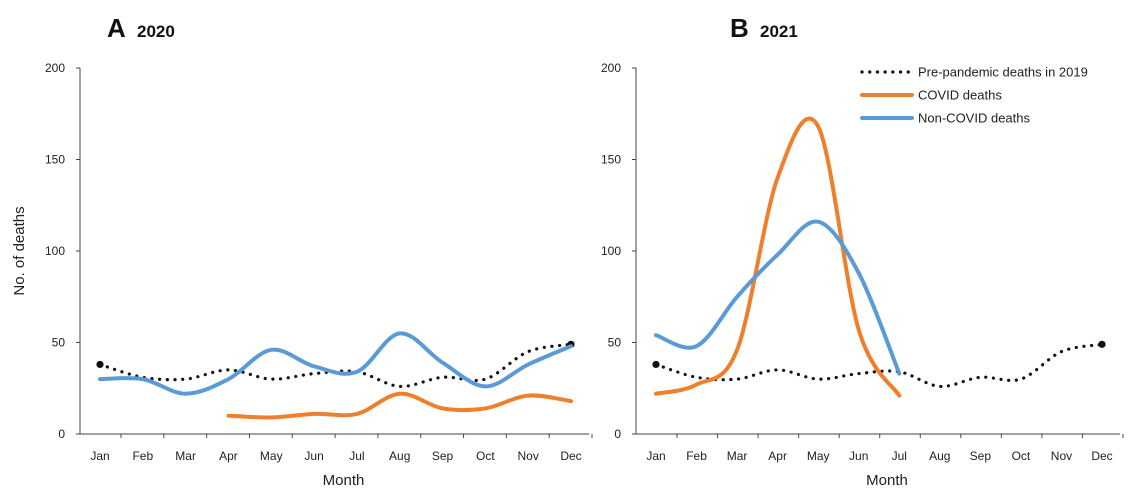 The height and width of the screenshot is (489, 1129). What do you see at coordinates (116, 28) in the screenshot?
I see `panel-label: A` at bounding box center [116, 28].